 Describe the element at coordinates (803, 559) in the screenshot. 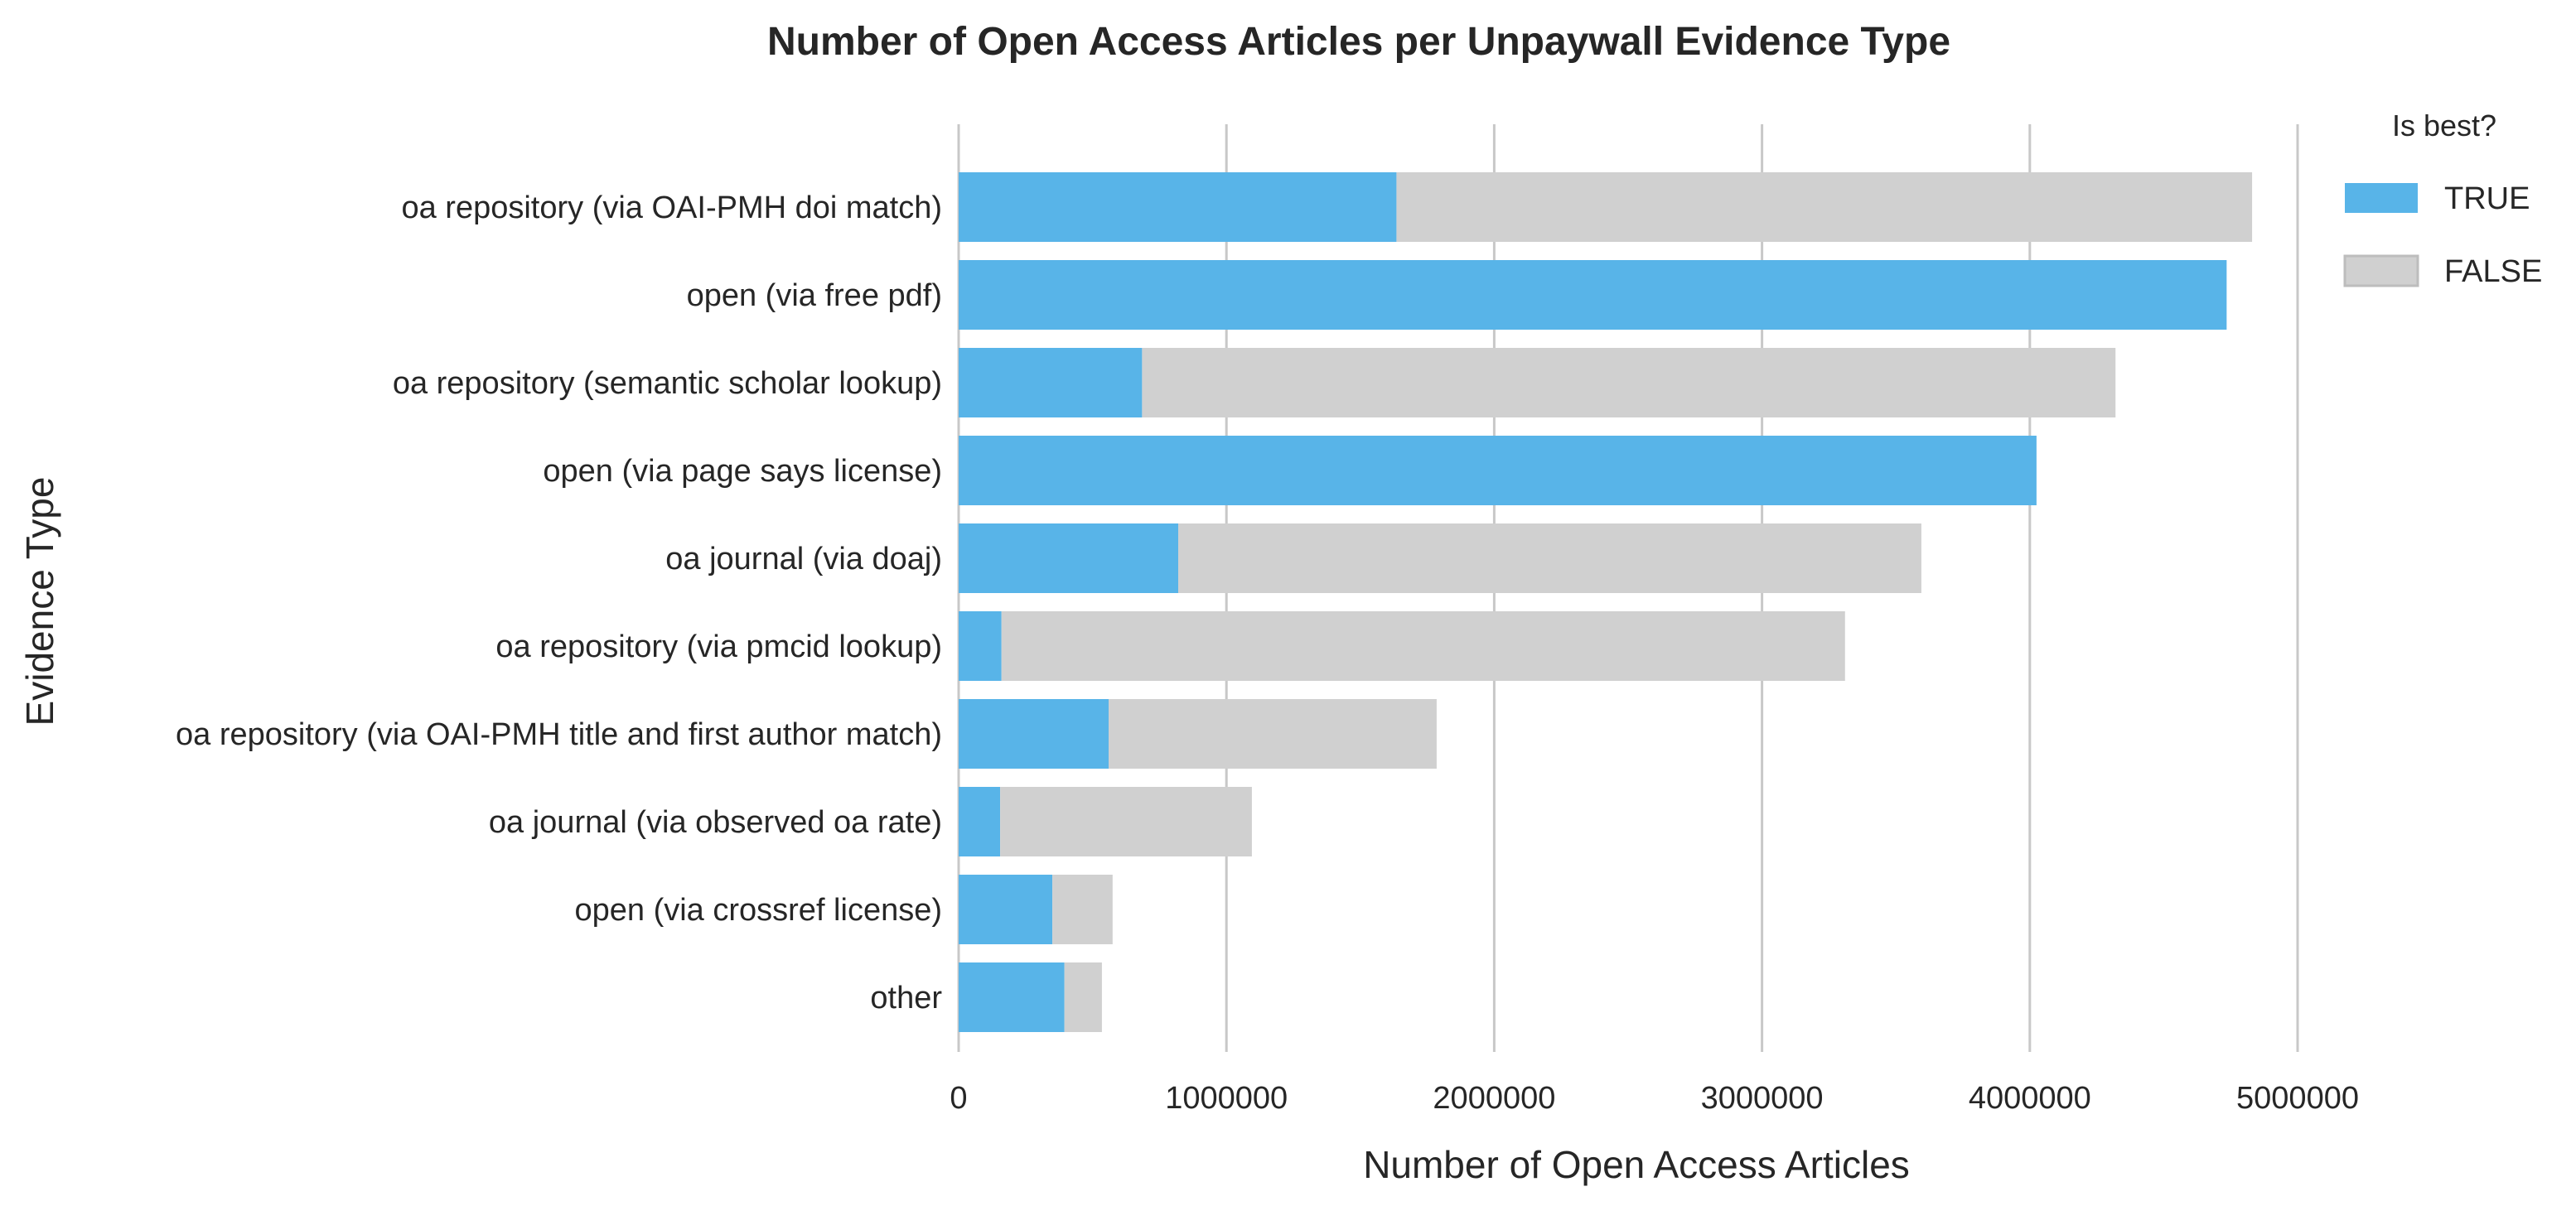

I see `category-label: oa journal (via doaj)` at that location.